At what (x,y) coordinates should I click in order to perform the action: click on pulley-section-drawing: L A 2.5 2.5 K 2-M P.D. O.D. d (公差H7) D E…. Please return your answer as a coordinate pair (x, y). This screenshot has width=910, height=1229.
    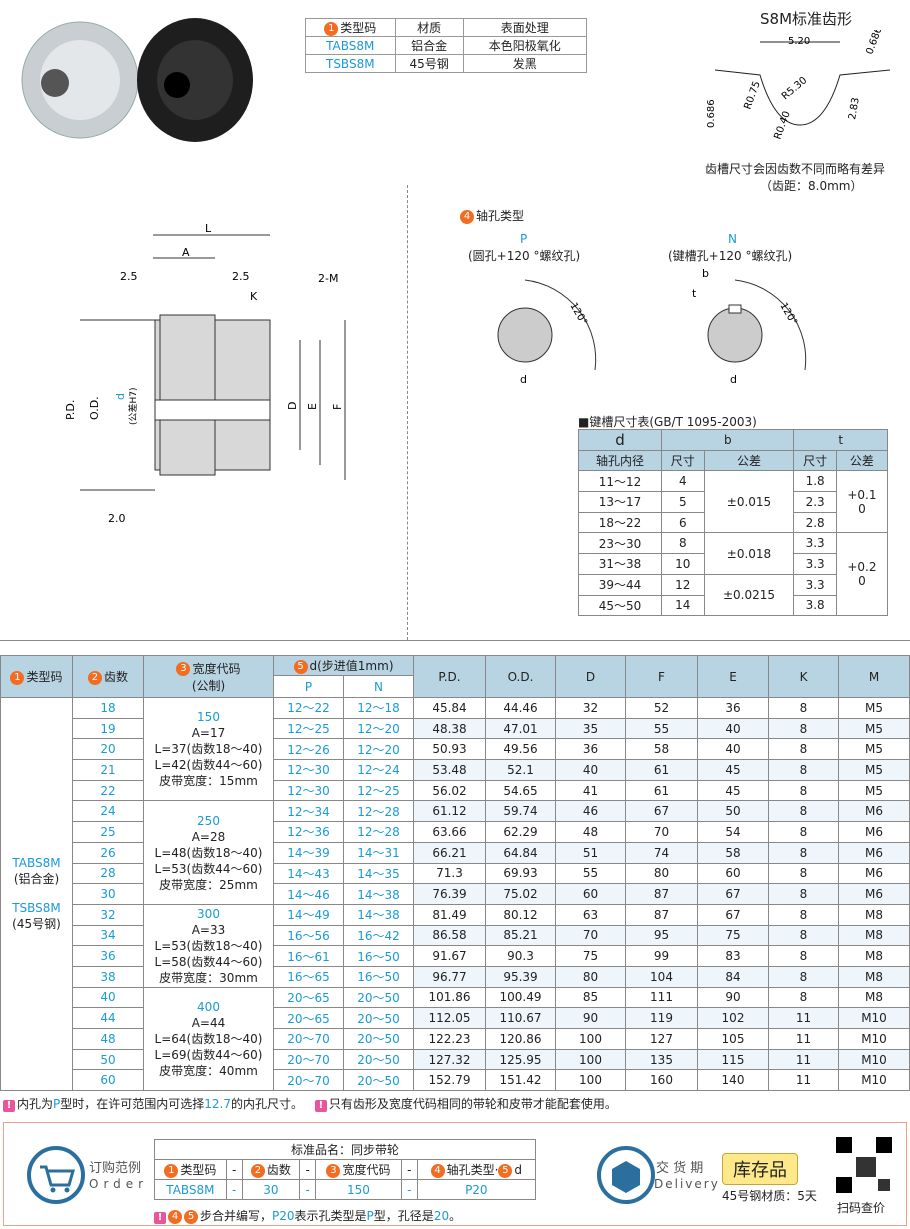
    Looking at the image, I should click on (205, 373).